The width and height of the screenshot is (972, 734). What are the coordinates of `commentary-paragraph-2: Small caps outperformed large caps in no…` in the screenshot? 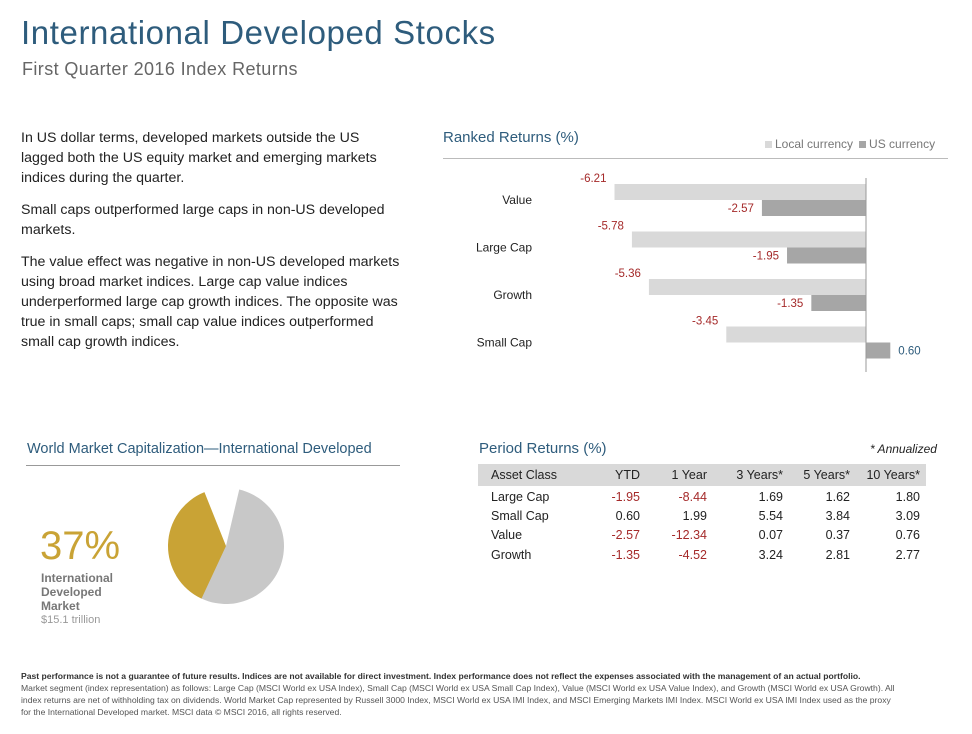 It's located at (203, 220).